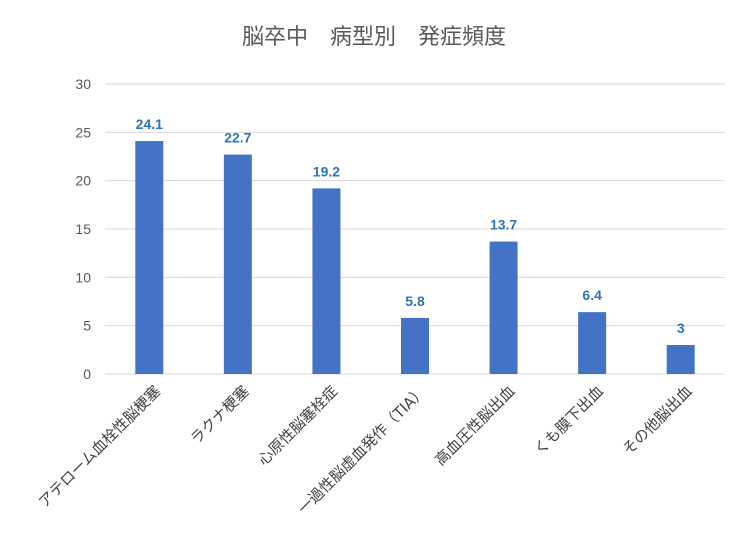  I want to click on y-axis-ticks: 0 5 10 15 20 25 30, so click(83, 229).